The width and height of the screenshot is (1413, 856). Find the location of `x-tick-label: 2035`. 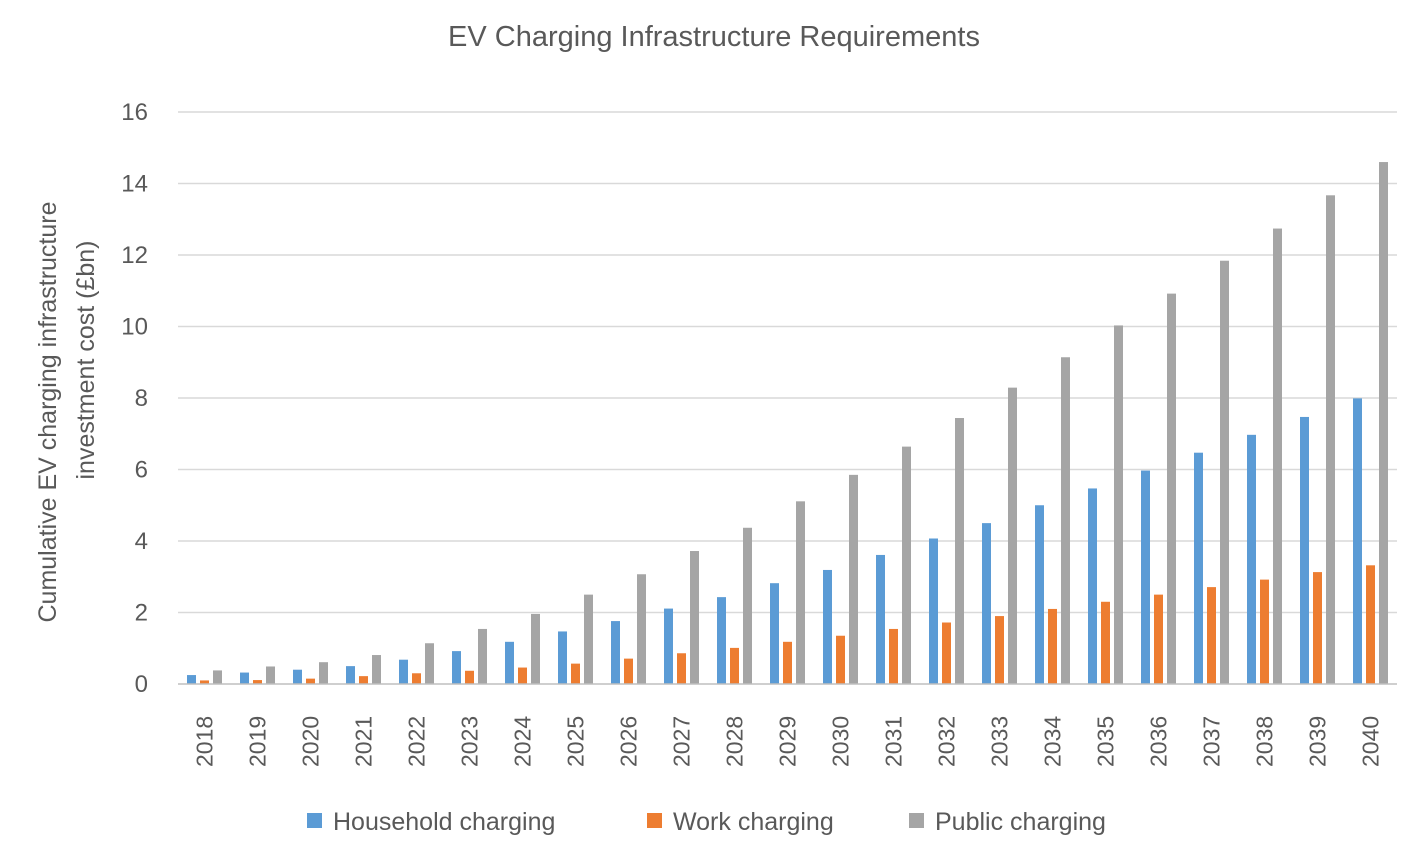

x-tick-label: 2035 is located at coordinates (1106, 741).